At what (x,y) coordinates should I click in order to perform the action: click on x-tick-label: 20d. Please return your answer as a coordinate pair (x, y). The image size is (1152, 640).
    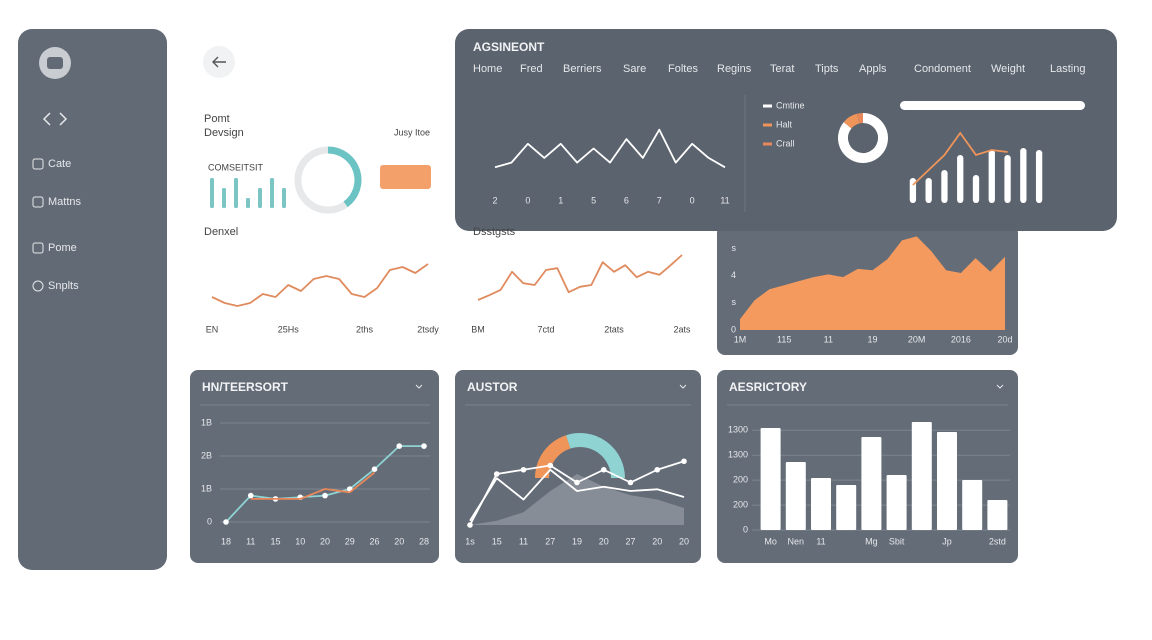
    Looking at the image, I should click on (1004, 339).